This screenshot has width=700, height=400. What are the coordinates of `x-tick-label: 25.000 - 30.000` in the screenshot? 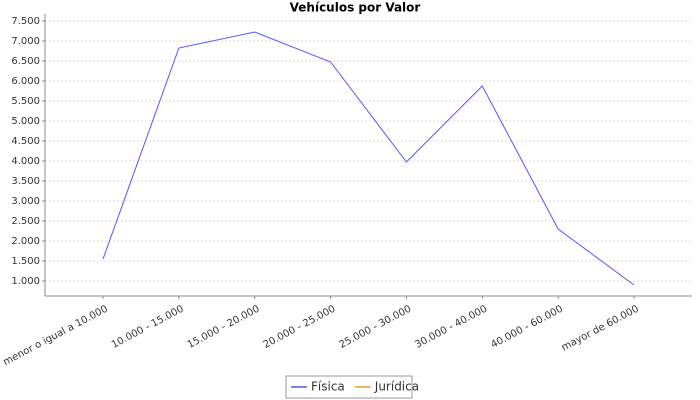 It's located at (375, 327).